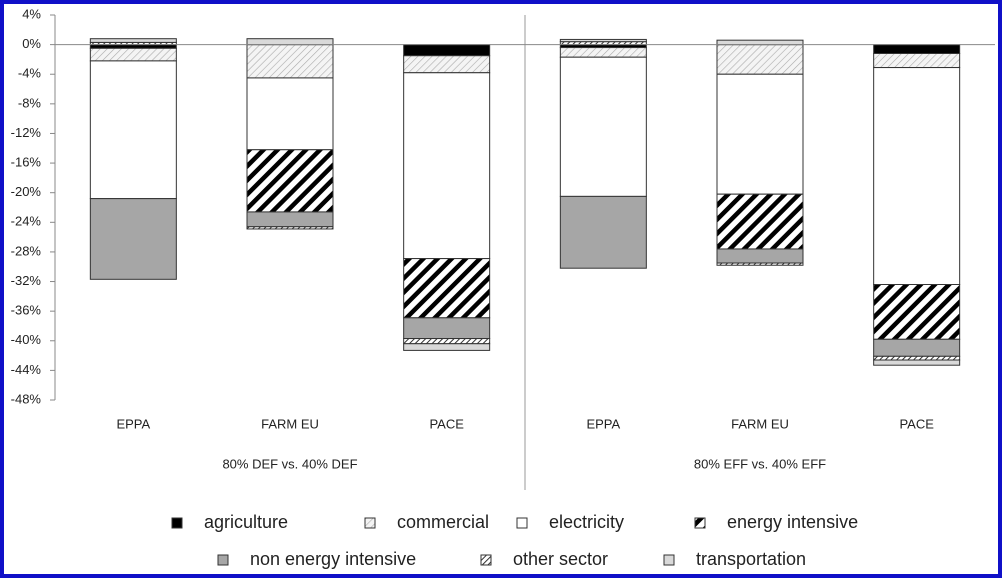 The width and height of the screenshot is (1002, 578). Describe the element at coordinates (586, 522) in the screenshot. I see `legend-label: electricity` at that location.